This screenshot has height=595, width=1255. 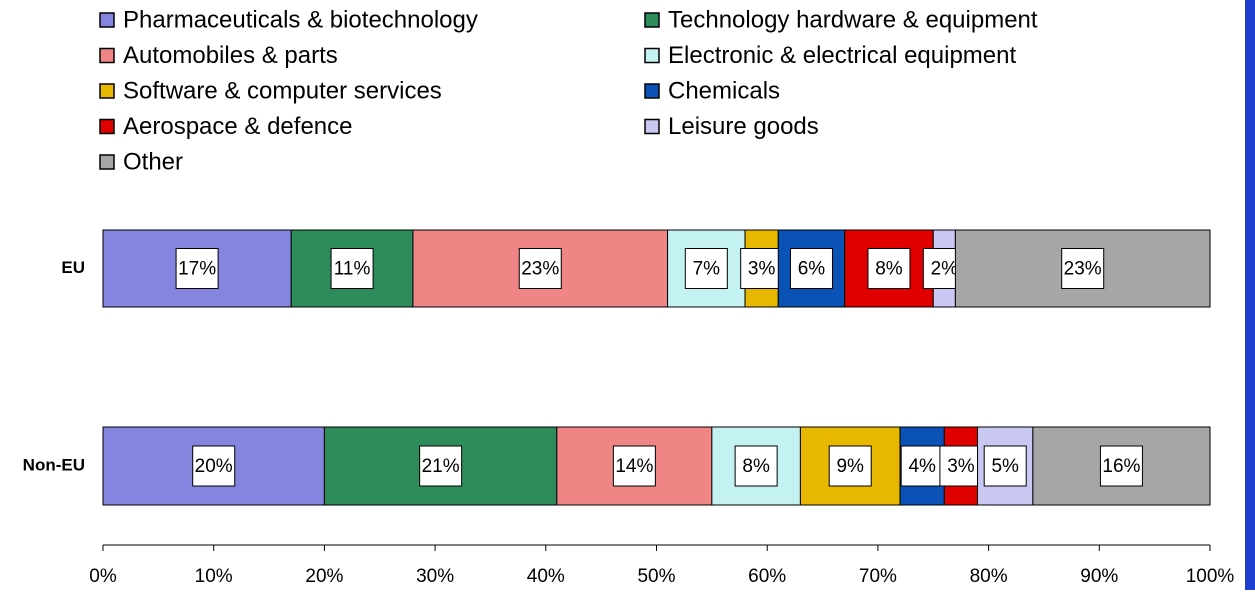 I want to click on legend-label: Leisure goods, so click(x=743, y=126).